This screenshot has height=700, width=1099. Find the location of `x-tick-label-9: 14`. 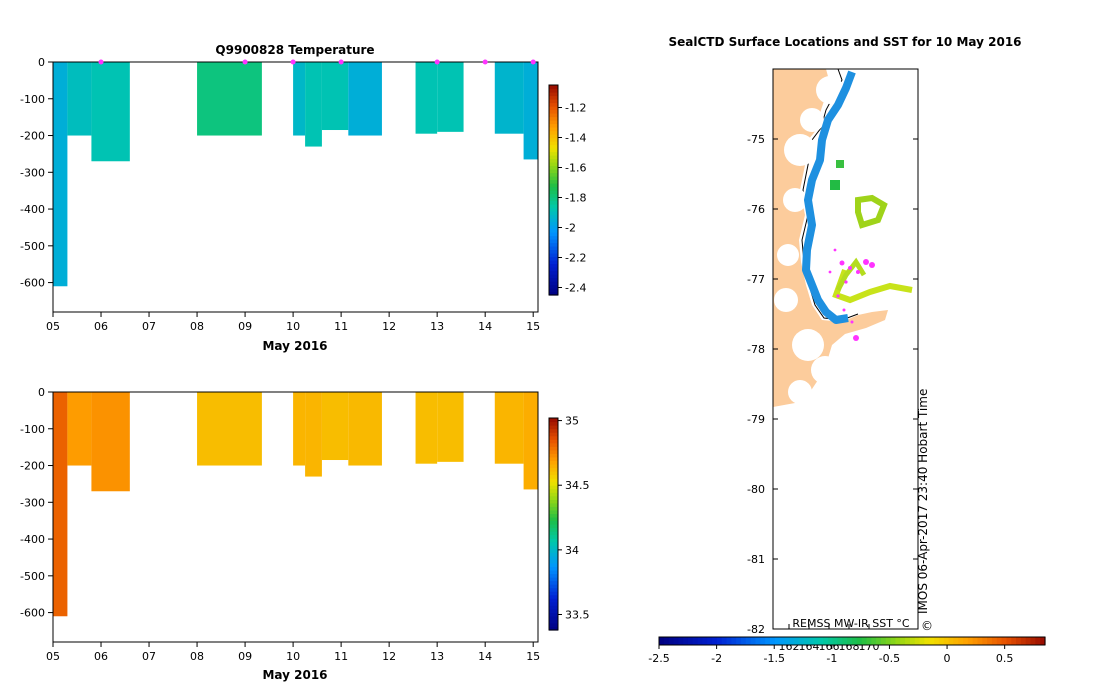

x-tick-label-9: 14 is located at coordinates (485, 656).